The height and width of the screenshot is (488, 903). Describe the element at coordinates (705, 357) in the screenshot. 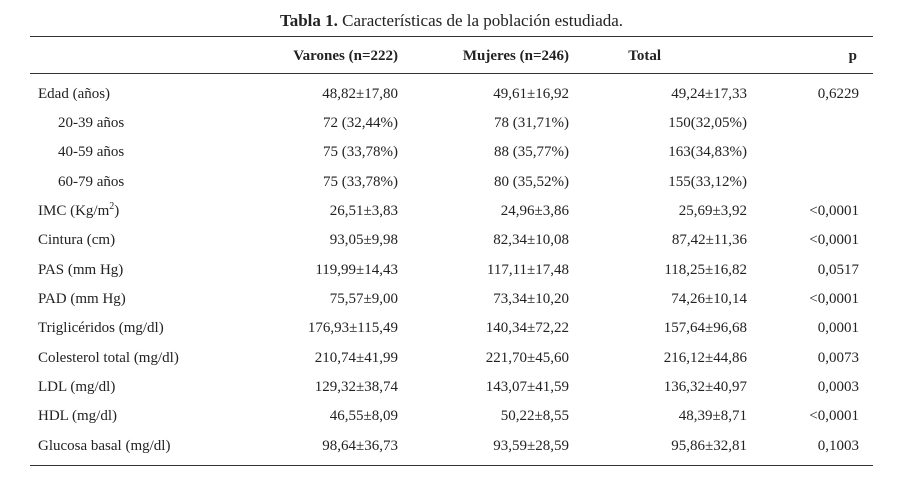

I see `value-total: 216,12±44,86` at that location.